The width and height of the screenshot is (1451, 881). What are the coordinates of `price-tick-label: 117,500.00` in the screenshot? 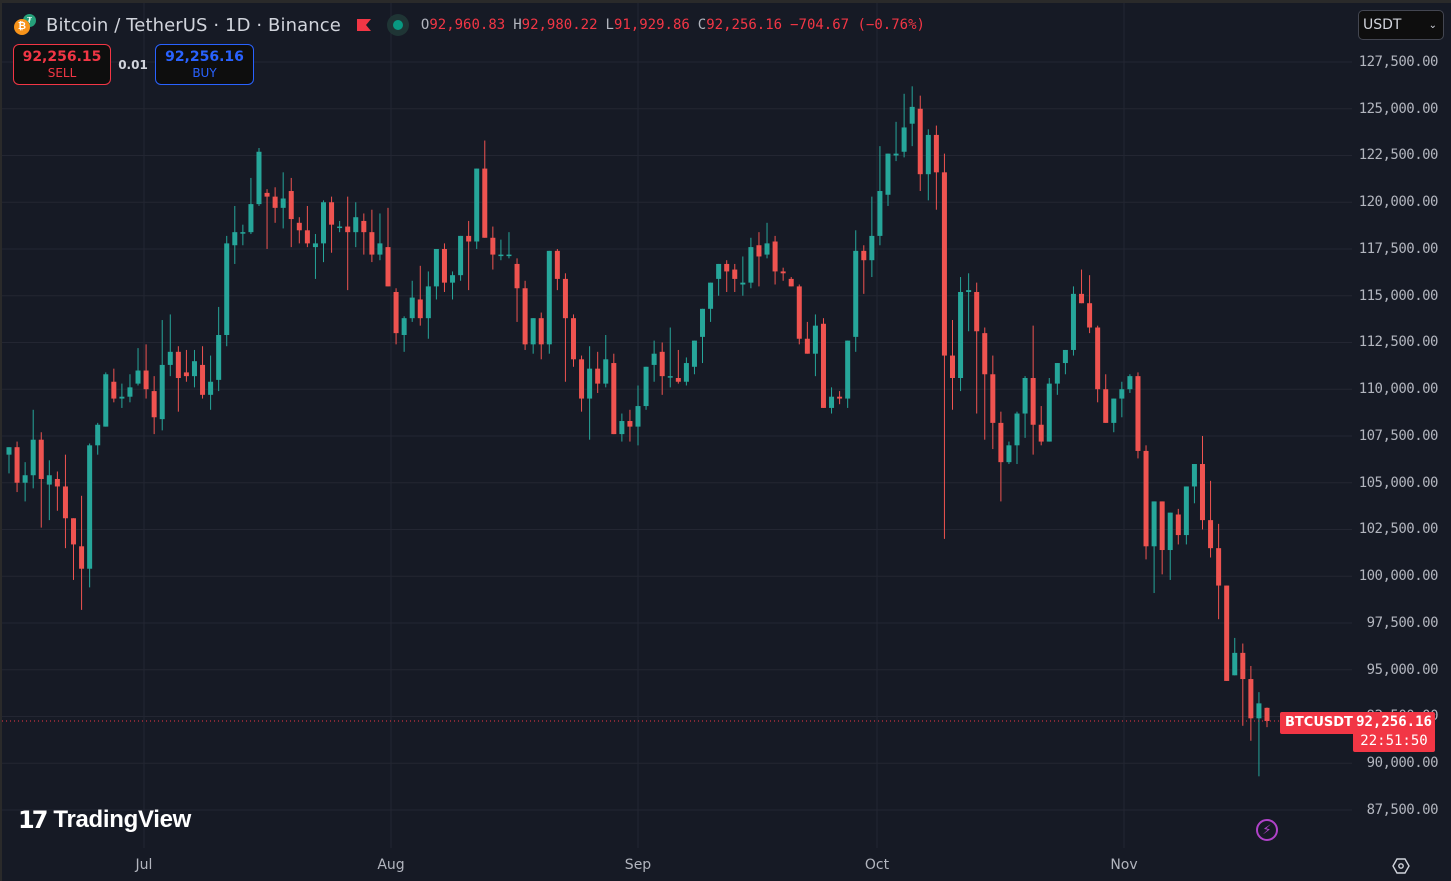 It's located at (1398, 248).